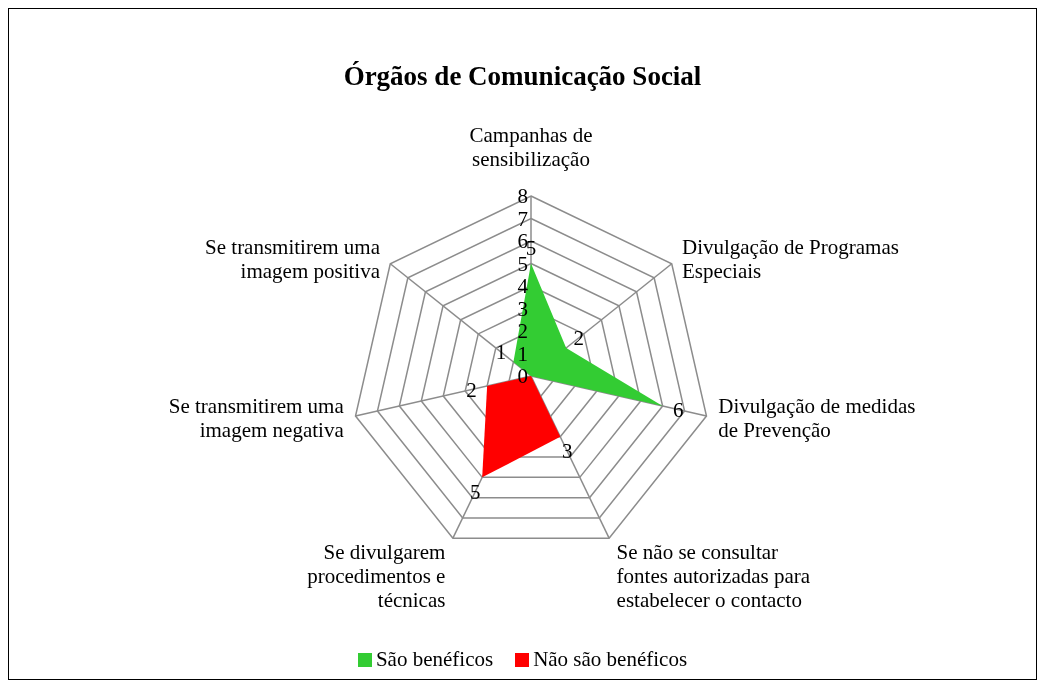  I want to click on spoke-label: Se transmitirem uma imagem positiva, so click(293, 258).